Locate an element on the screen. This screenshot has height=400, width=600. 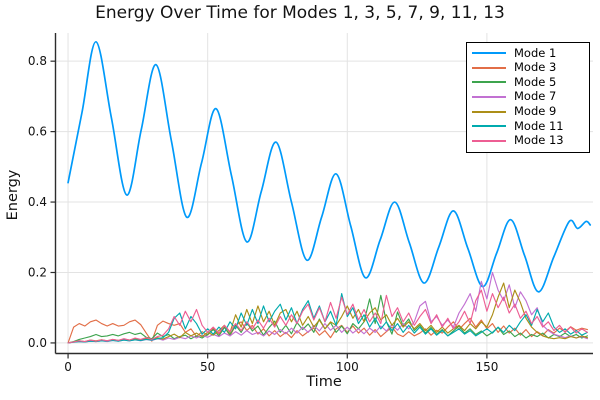
legend-item-mode-11: Mode 11 is located at coordinates (528, 126).